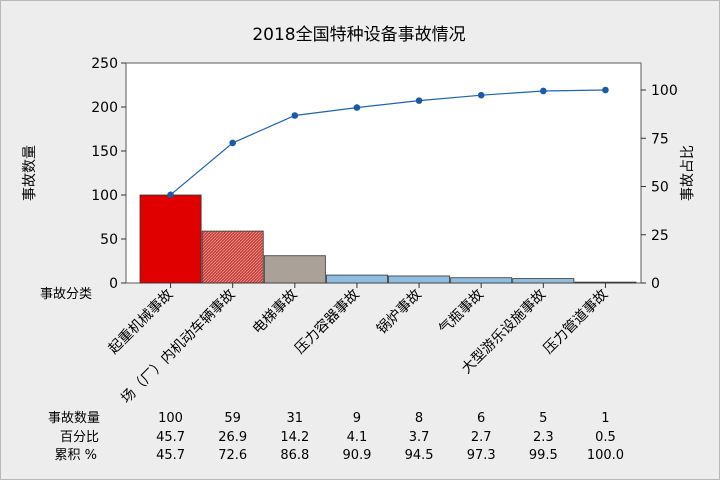  What do you see at coordinates (419, 455) in the screenshot?
I see `table-cell: 94.5` at bounding box center [419, 455].